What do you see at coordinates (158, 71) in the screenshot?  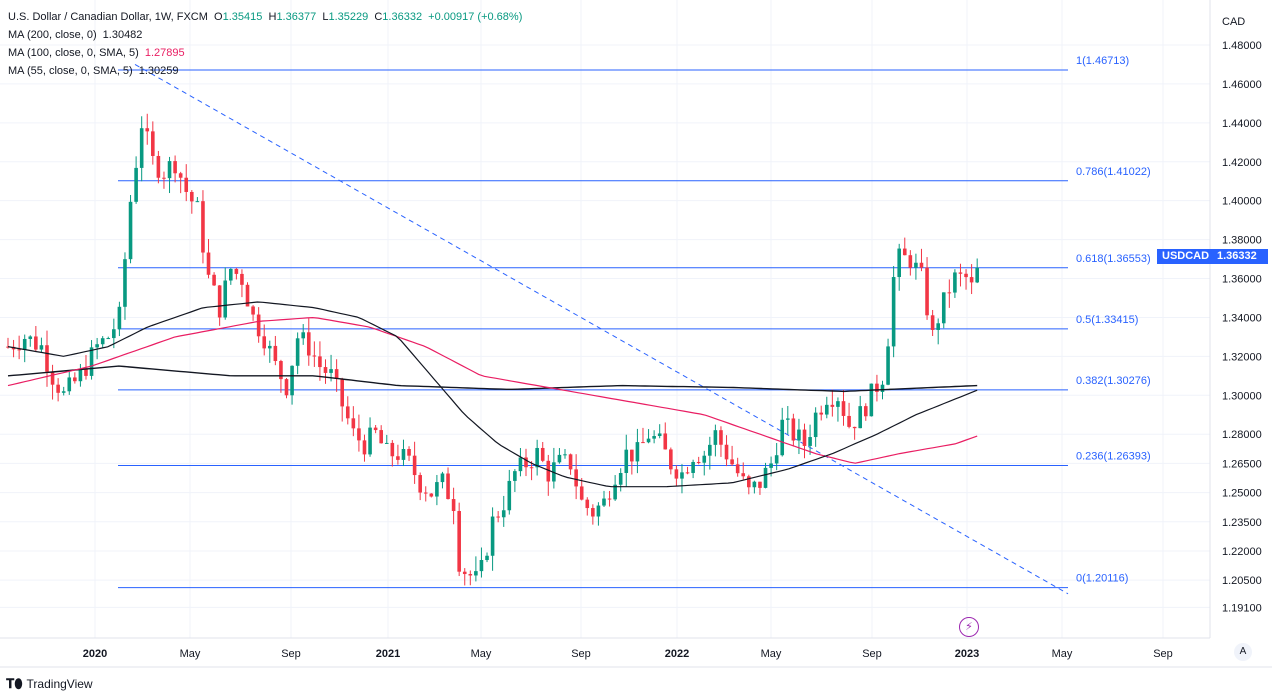 I see `ma55-value: 1.30259` at bounding box center [158, 71].